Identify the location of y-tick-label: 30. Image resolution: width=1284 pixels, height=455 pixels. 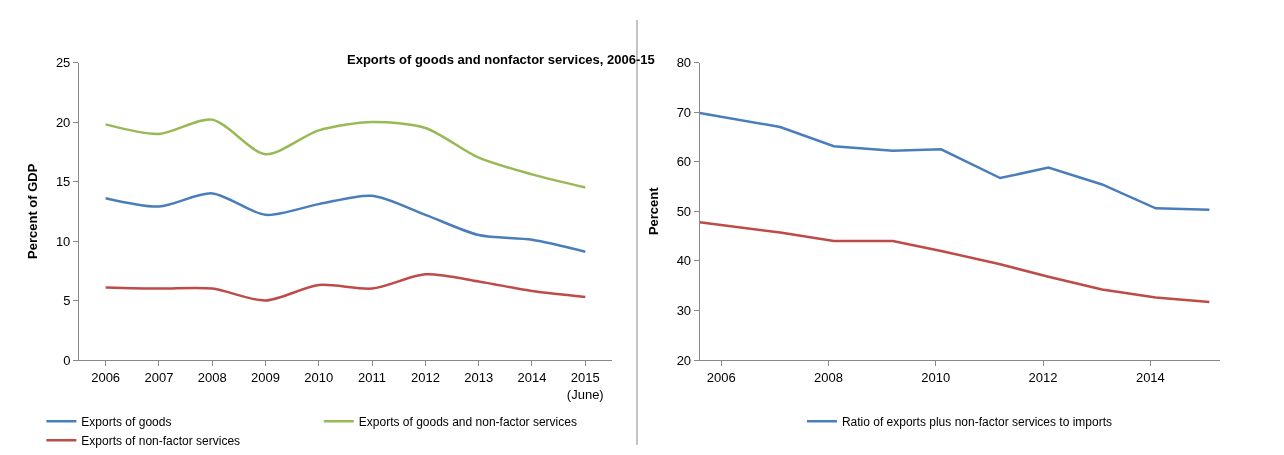
(684, 310).